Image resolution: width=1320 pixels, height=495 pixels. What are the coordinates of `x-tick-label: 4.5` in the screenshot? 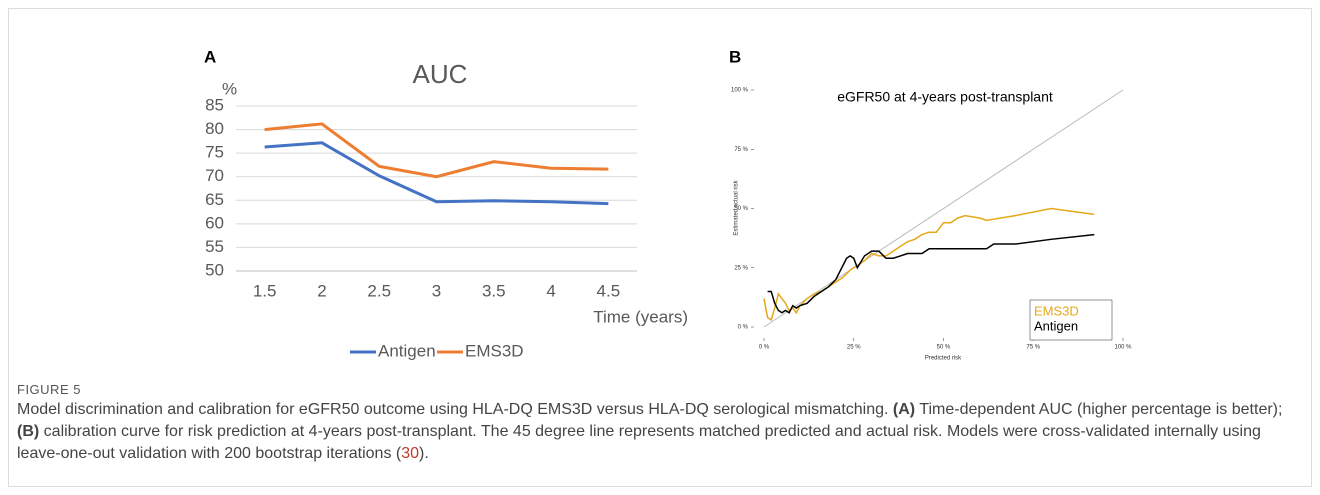 It's located at (609, 290).